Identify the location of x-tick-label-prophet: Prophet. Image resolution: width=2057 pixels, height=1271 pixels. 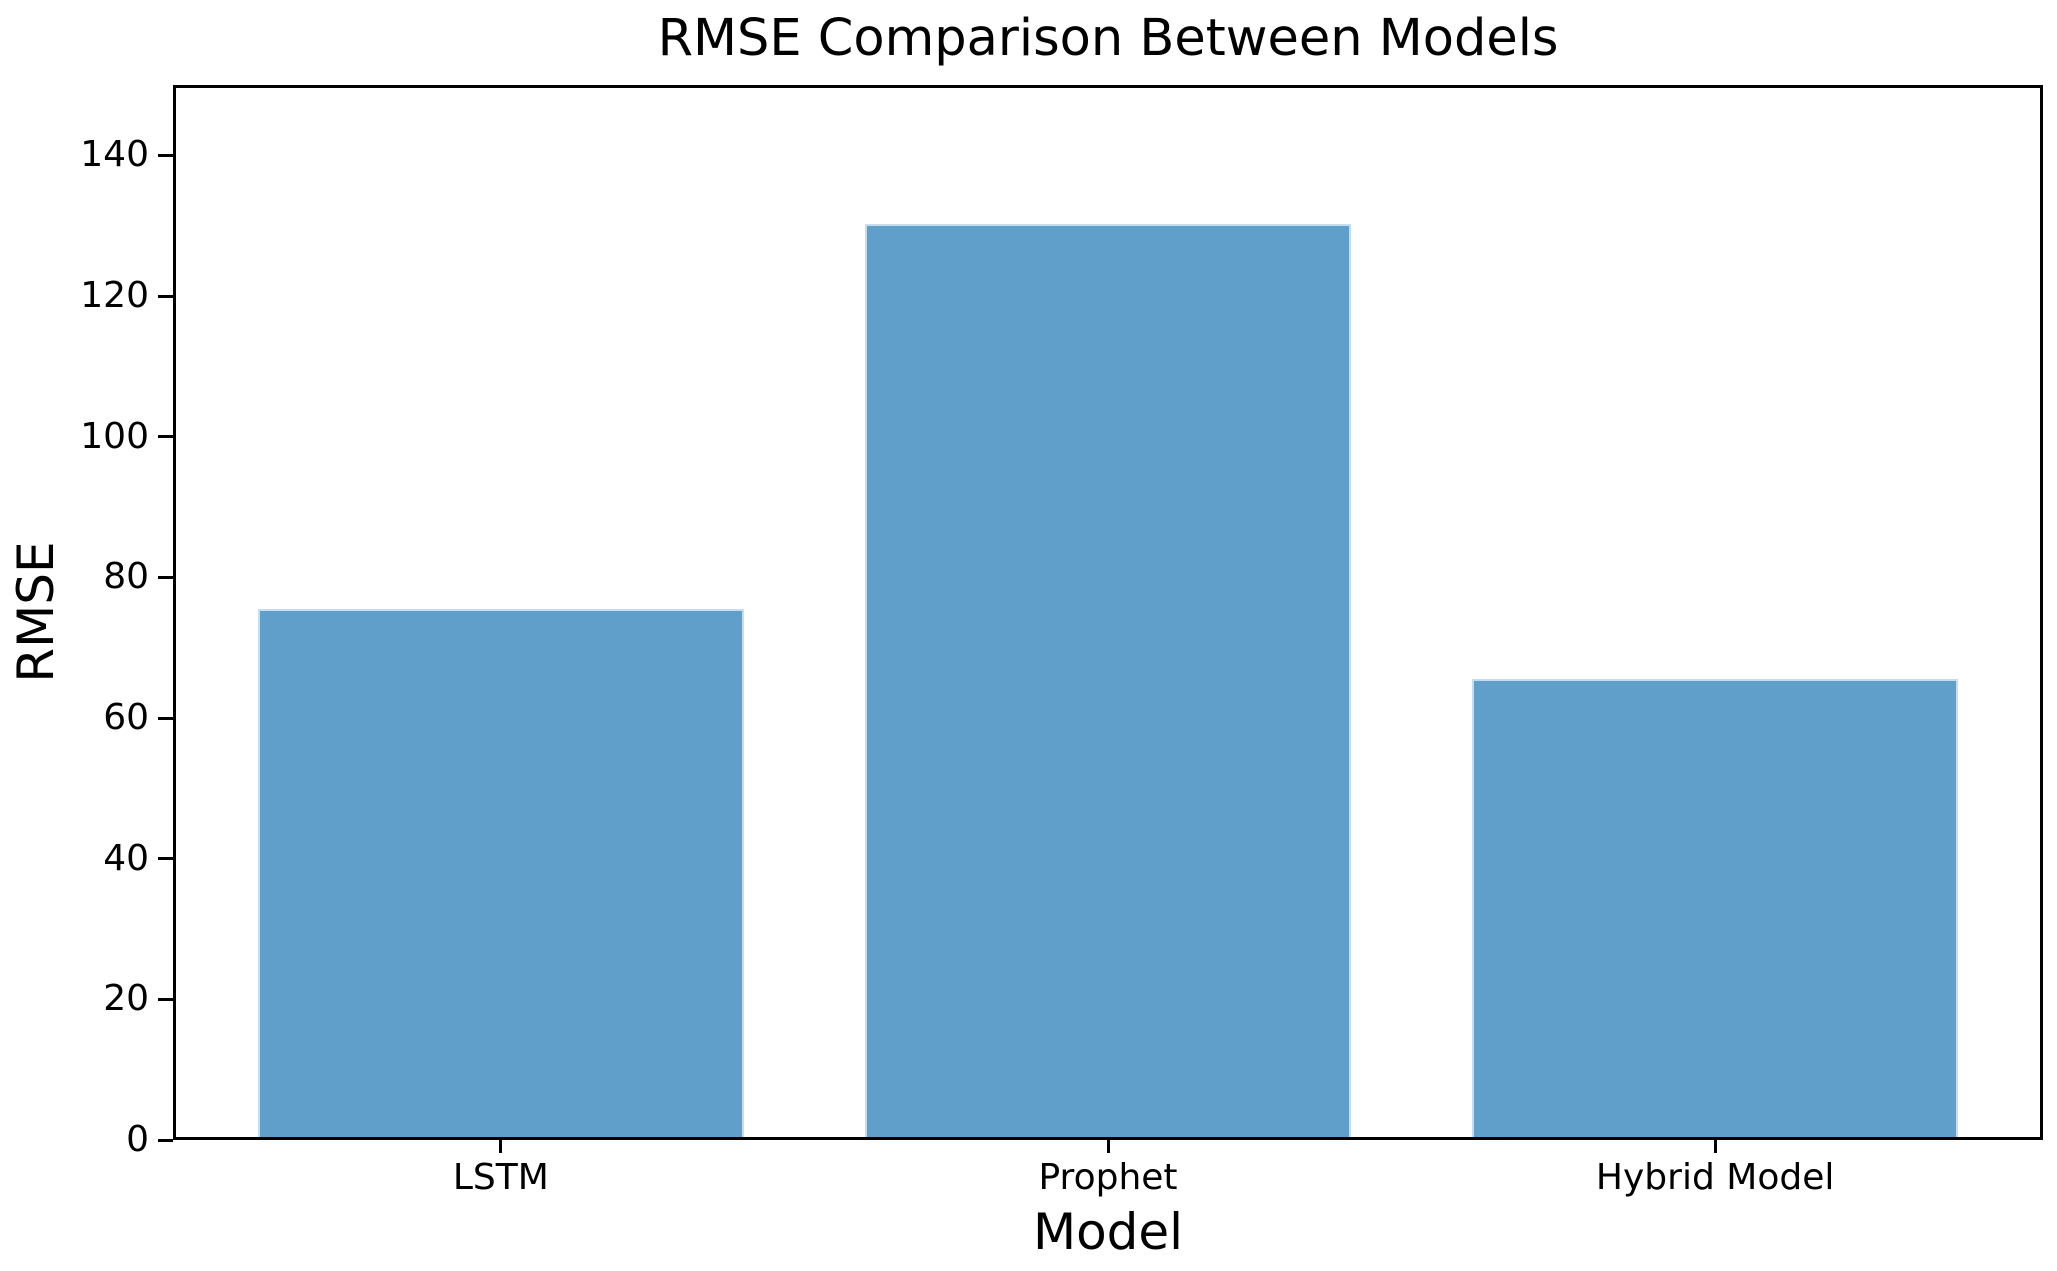
(1108, 1177).